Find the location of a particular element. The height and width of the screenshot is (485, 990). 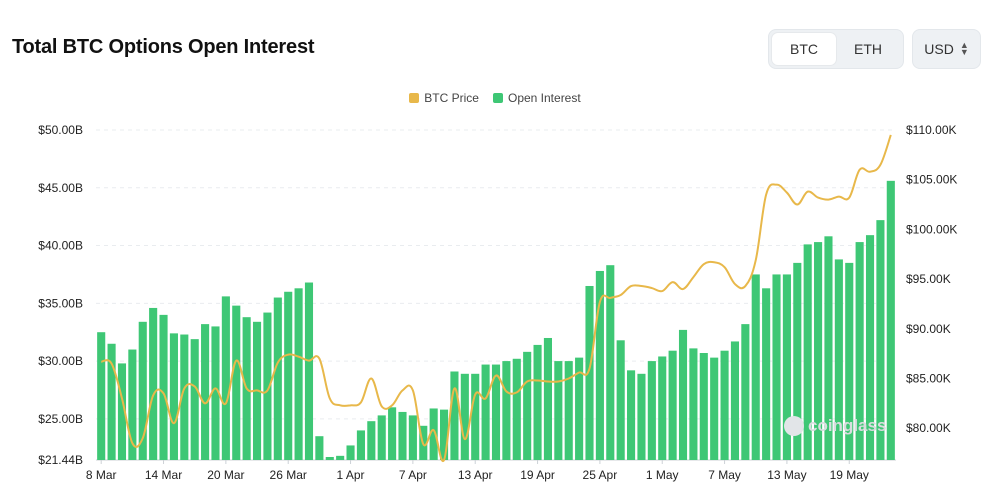

y-right-tick-label: $100.00K is located at coordinates (931, 229).